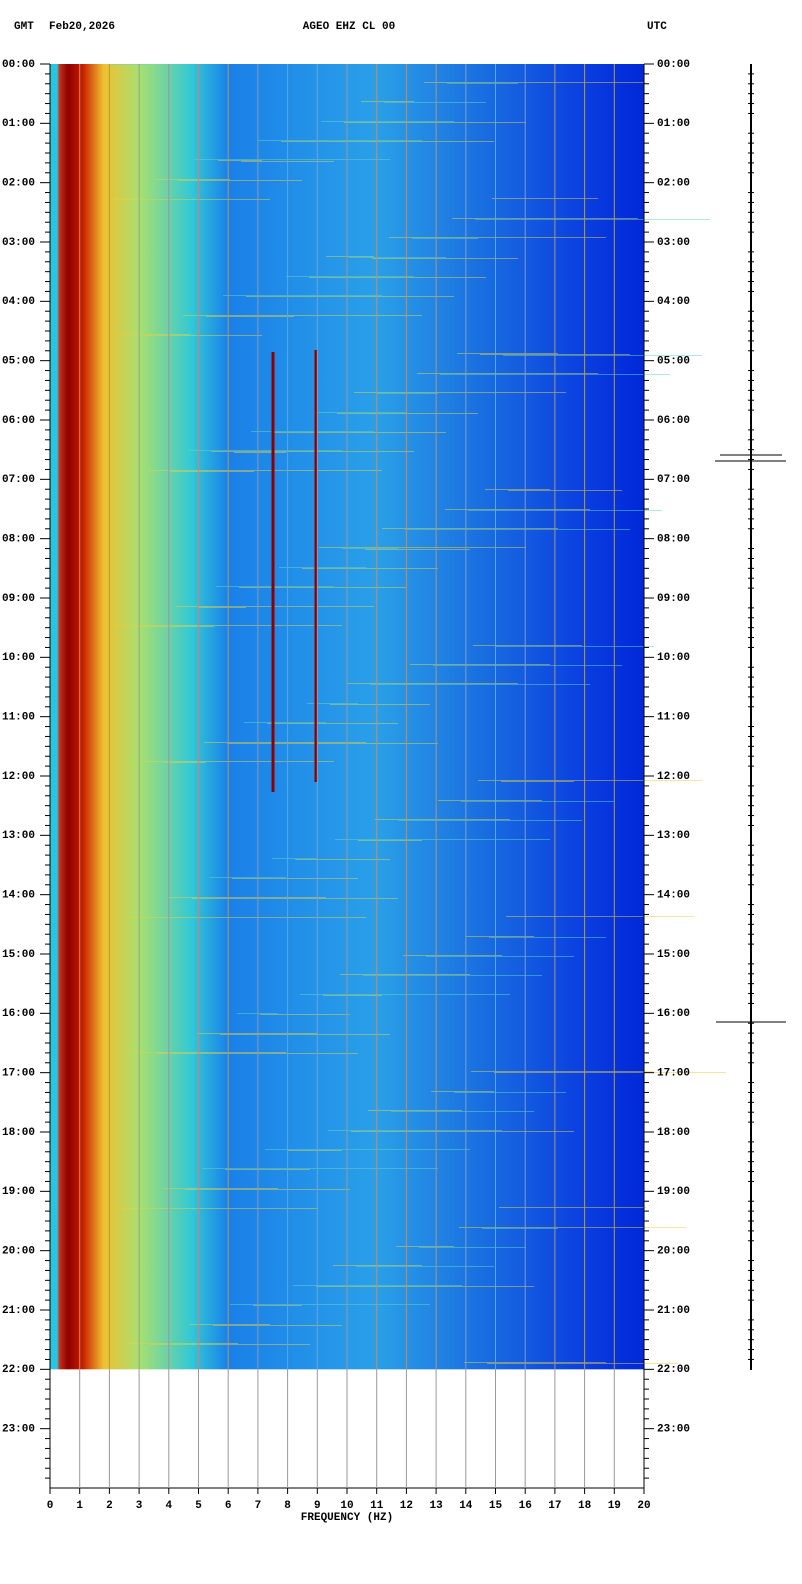  What do you see at coordinates (673, 777) in the screenshot?
I see `y-tick-label: 12:00` at bounding box center [673, 777].